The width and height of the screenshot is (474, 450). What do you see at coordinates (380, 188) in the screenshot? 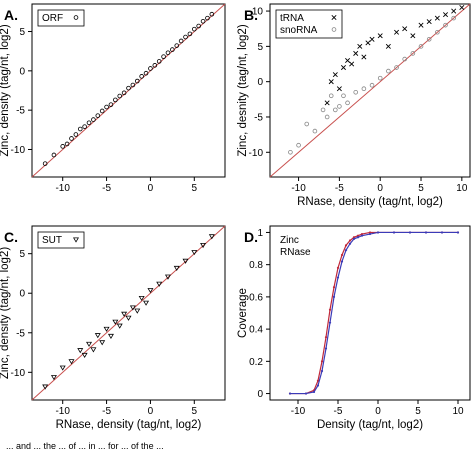
I see `x-tick-label: 0` at bounding box center [380, 188].